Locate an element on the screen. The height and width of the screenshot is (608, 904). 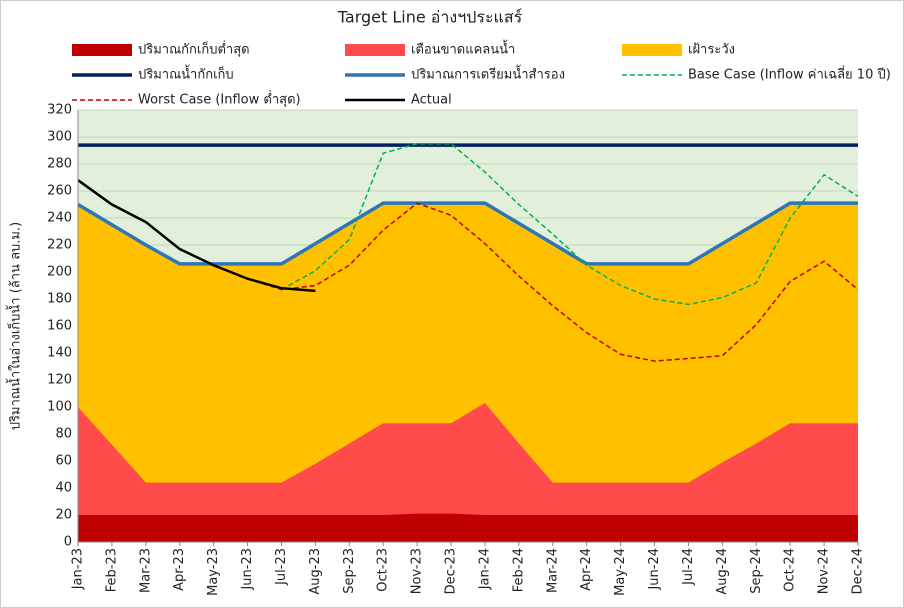
y-tick-label: 20 is located at coordinates (63, 515).